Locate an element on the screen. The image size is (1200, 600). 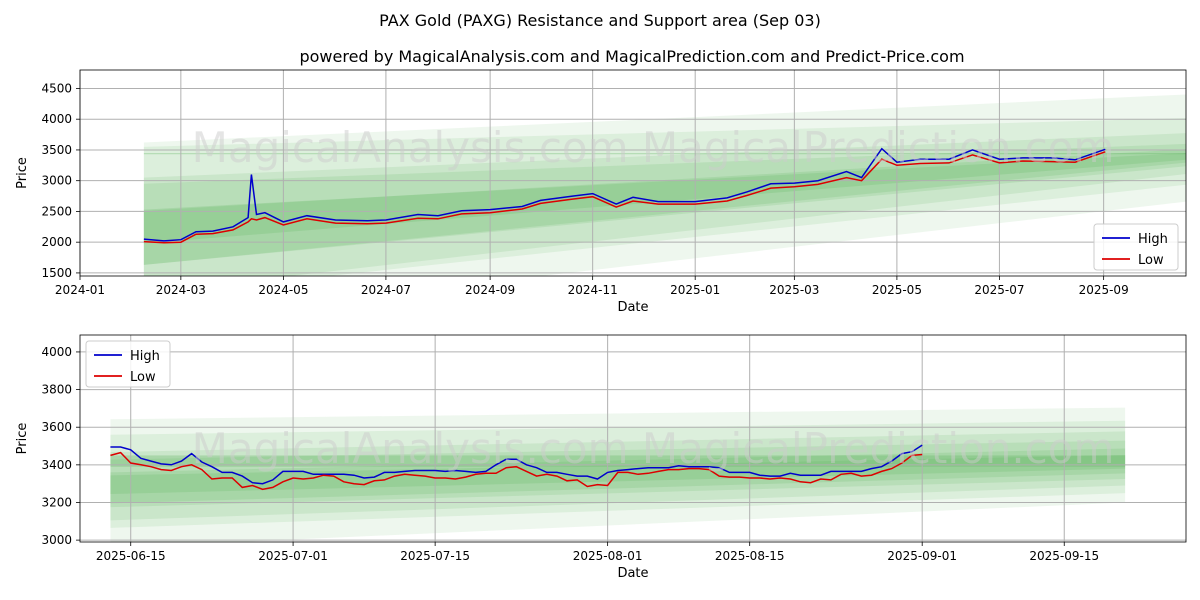
top-series-high-line is located at coordinates (624, 194).